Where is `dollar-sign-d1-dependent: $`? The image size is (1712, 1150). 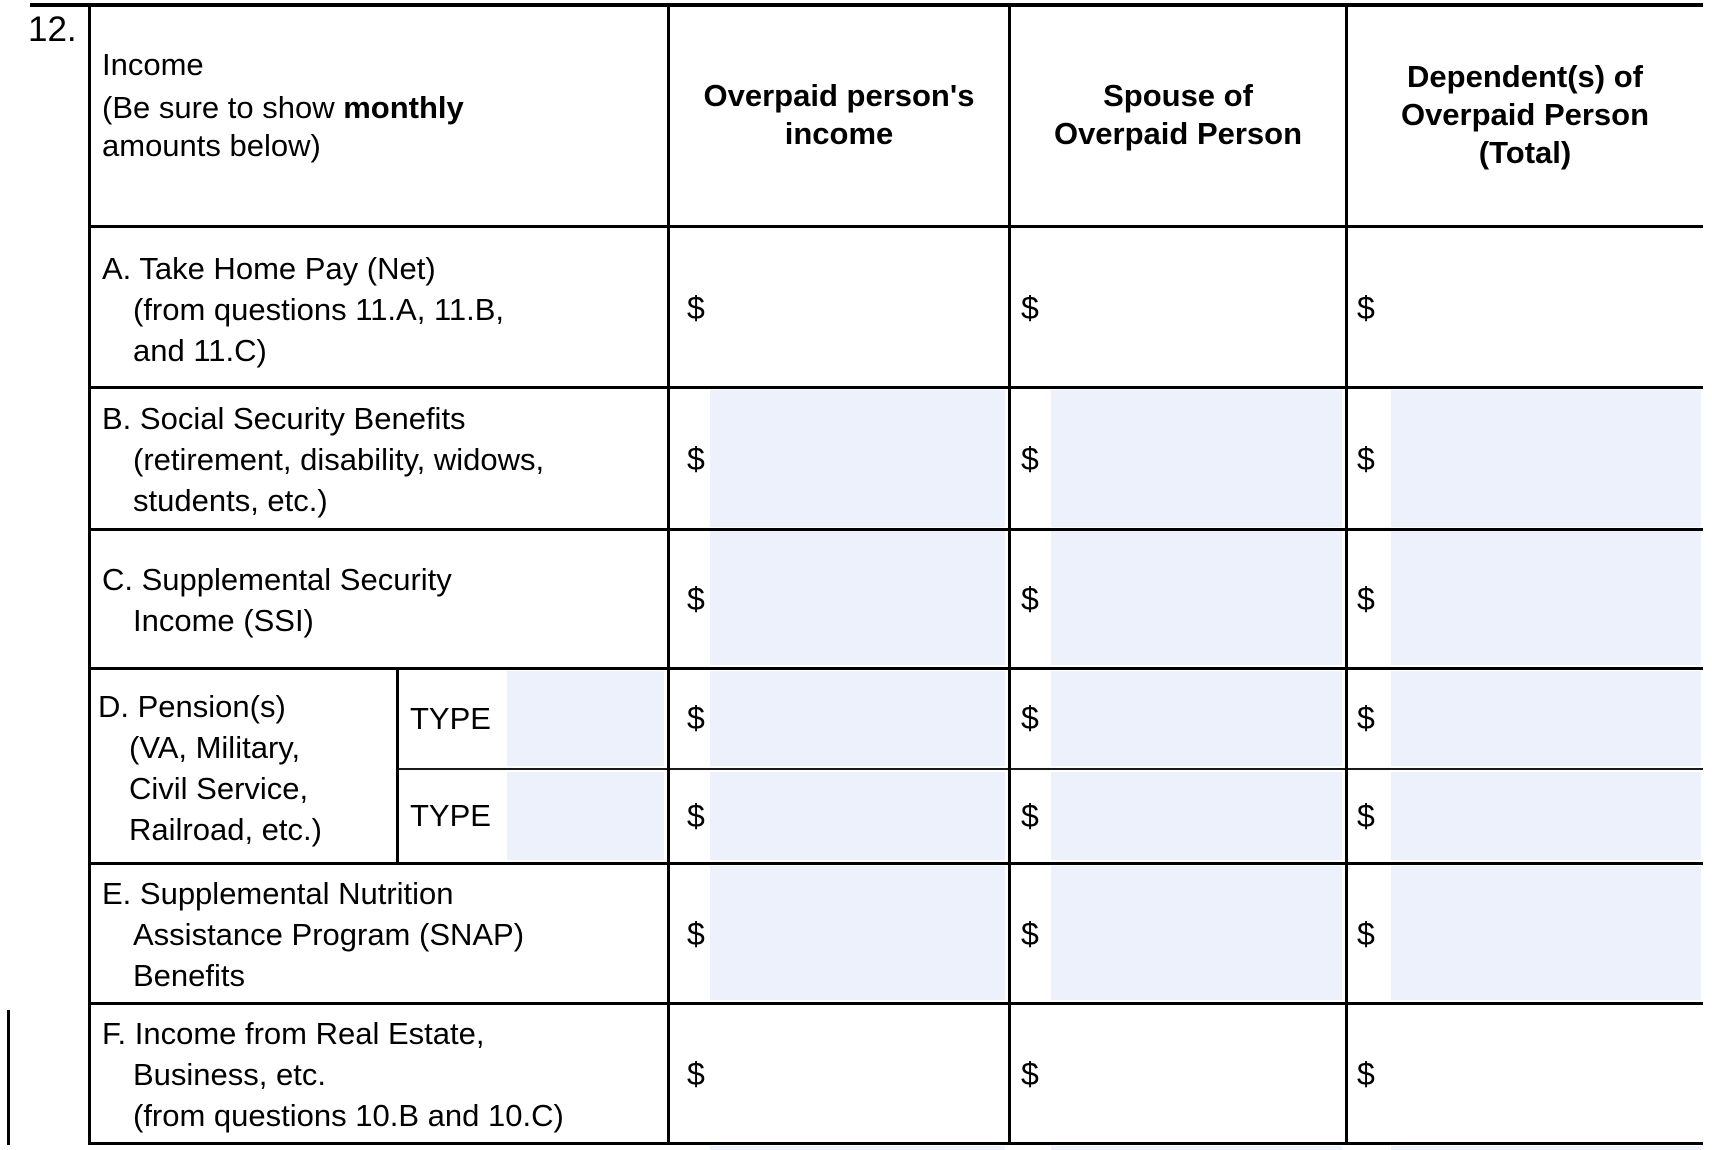 dollar-sign-d1-dependent: $ is located at coordinates (1366, 718).